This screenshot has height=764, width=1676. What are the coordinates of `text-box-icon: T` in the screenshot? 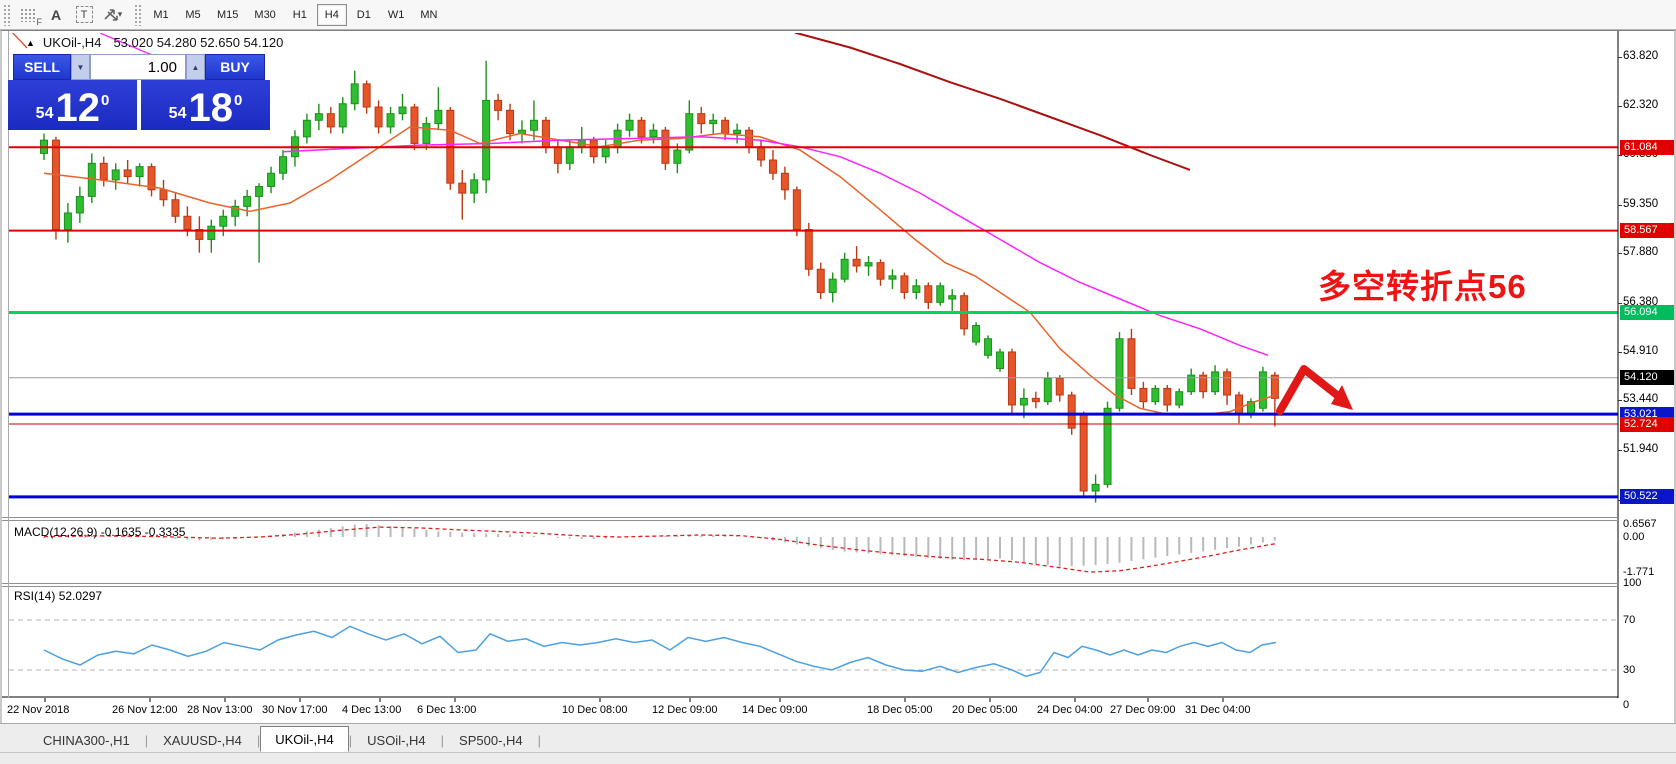 It's located at (84, 15).